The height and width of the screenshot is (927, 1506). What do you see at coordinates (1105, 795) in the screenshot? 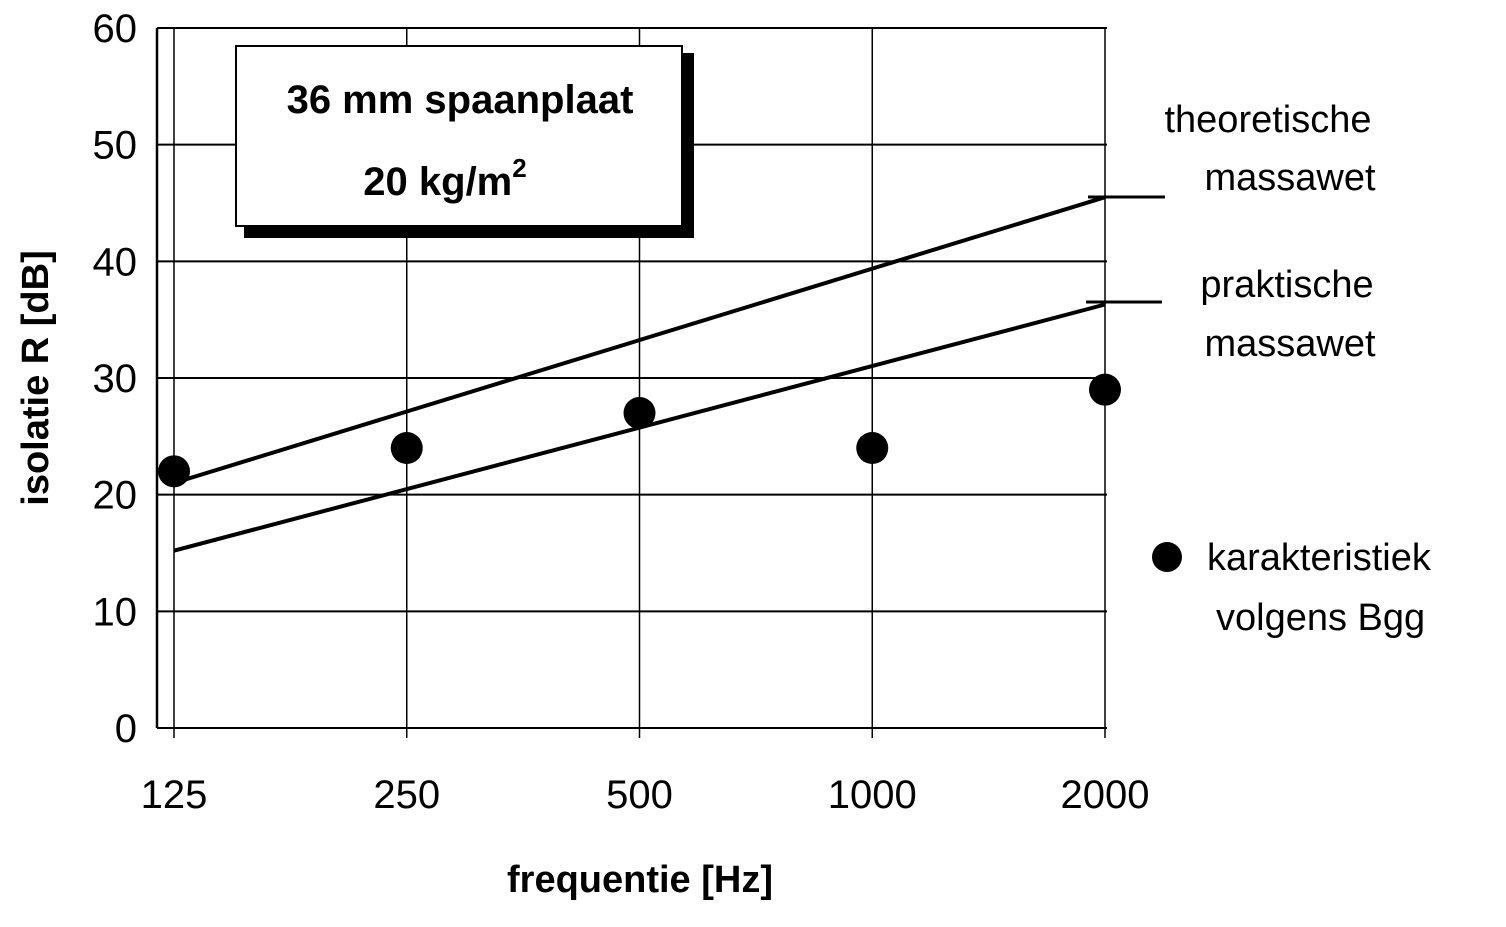
I see `x-tick-label-2000: 2000` at bounding box center [1105, 795].